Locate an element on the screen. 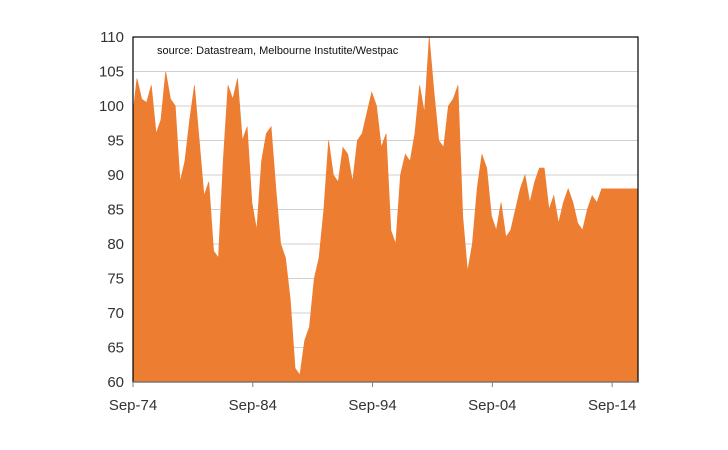 The width and height of the screenshot is (728, 450). y-axis: 60 65 70 75 80 85 90 95 100 105 110 is located at coordinates (111, 210).